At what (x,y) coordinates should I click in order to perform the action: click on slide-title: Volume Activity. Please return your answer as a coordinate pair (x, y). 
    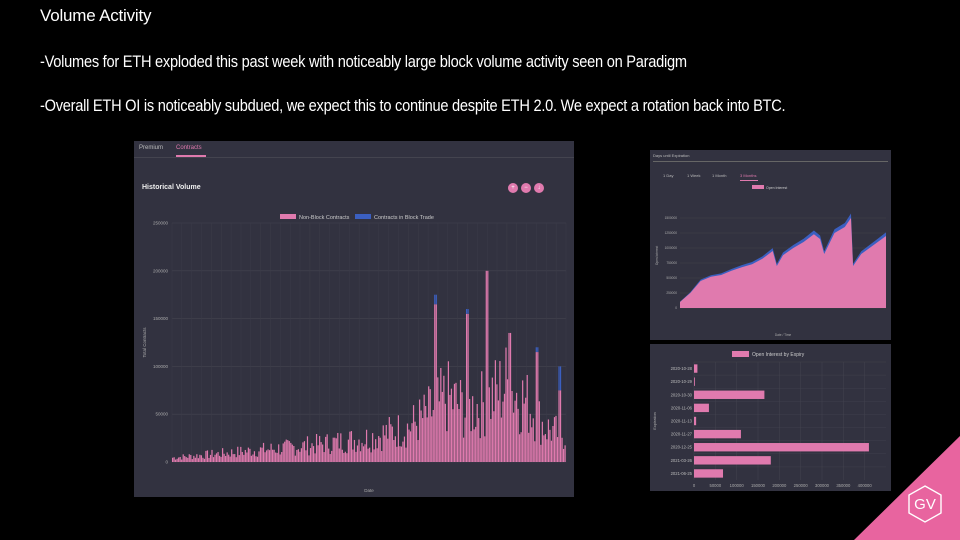
    Looking at the image, I should click on (96, 15).